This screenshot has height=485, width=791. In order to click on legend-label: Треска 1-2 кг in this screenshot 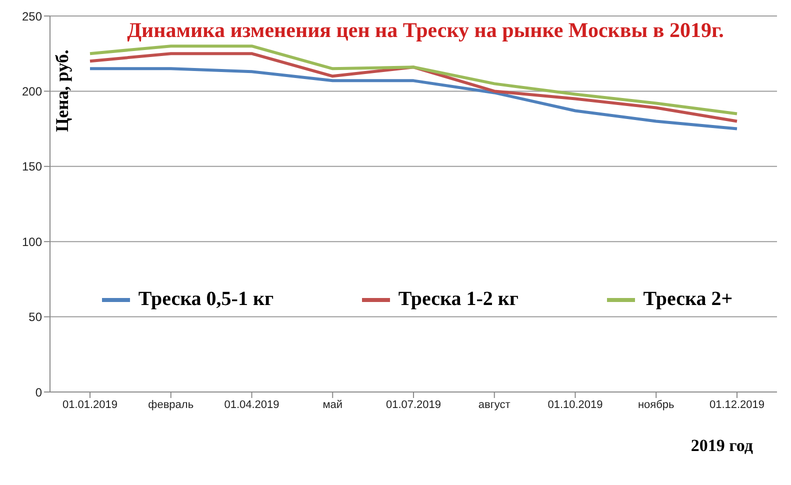, I will do `click(458, 299)`.